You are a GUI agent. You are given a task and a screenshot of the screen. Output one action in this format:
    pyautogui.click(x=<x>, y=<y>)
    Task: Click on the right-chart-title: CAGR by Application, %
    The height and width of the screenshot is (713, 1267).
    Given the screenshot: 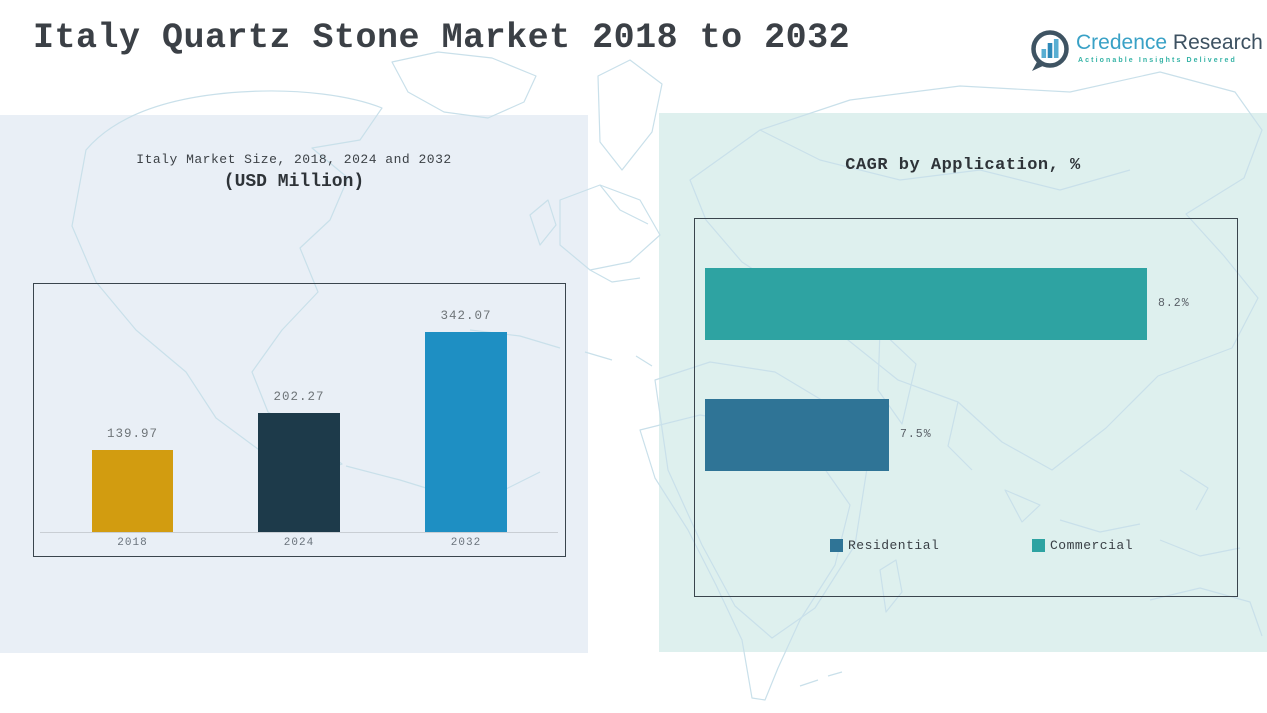 What is the action you would take?
    pyautogui.click(x=963, y=165)
    